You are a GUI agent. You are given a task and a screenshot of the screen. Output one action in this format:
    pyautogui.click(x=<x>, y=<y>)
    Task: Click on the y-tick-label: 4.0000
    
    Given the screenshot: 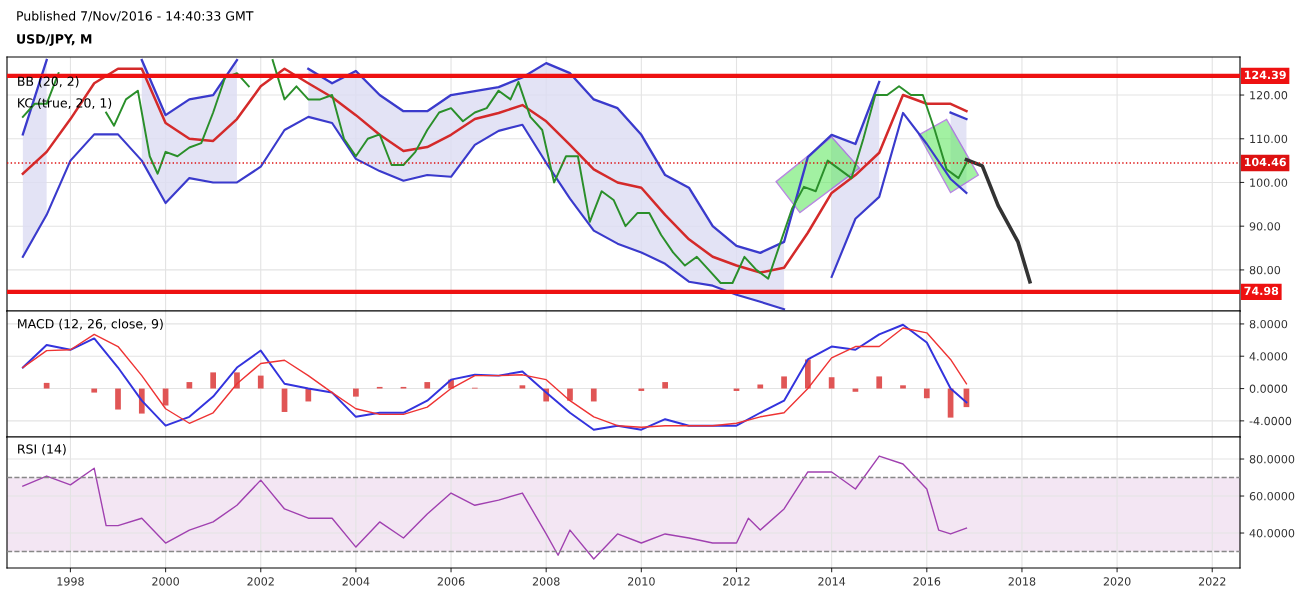 What is the action you would take?
    pyautogui.click(x=1268, y=356)
    